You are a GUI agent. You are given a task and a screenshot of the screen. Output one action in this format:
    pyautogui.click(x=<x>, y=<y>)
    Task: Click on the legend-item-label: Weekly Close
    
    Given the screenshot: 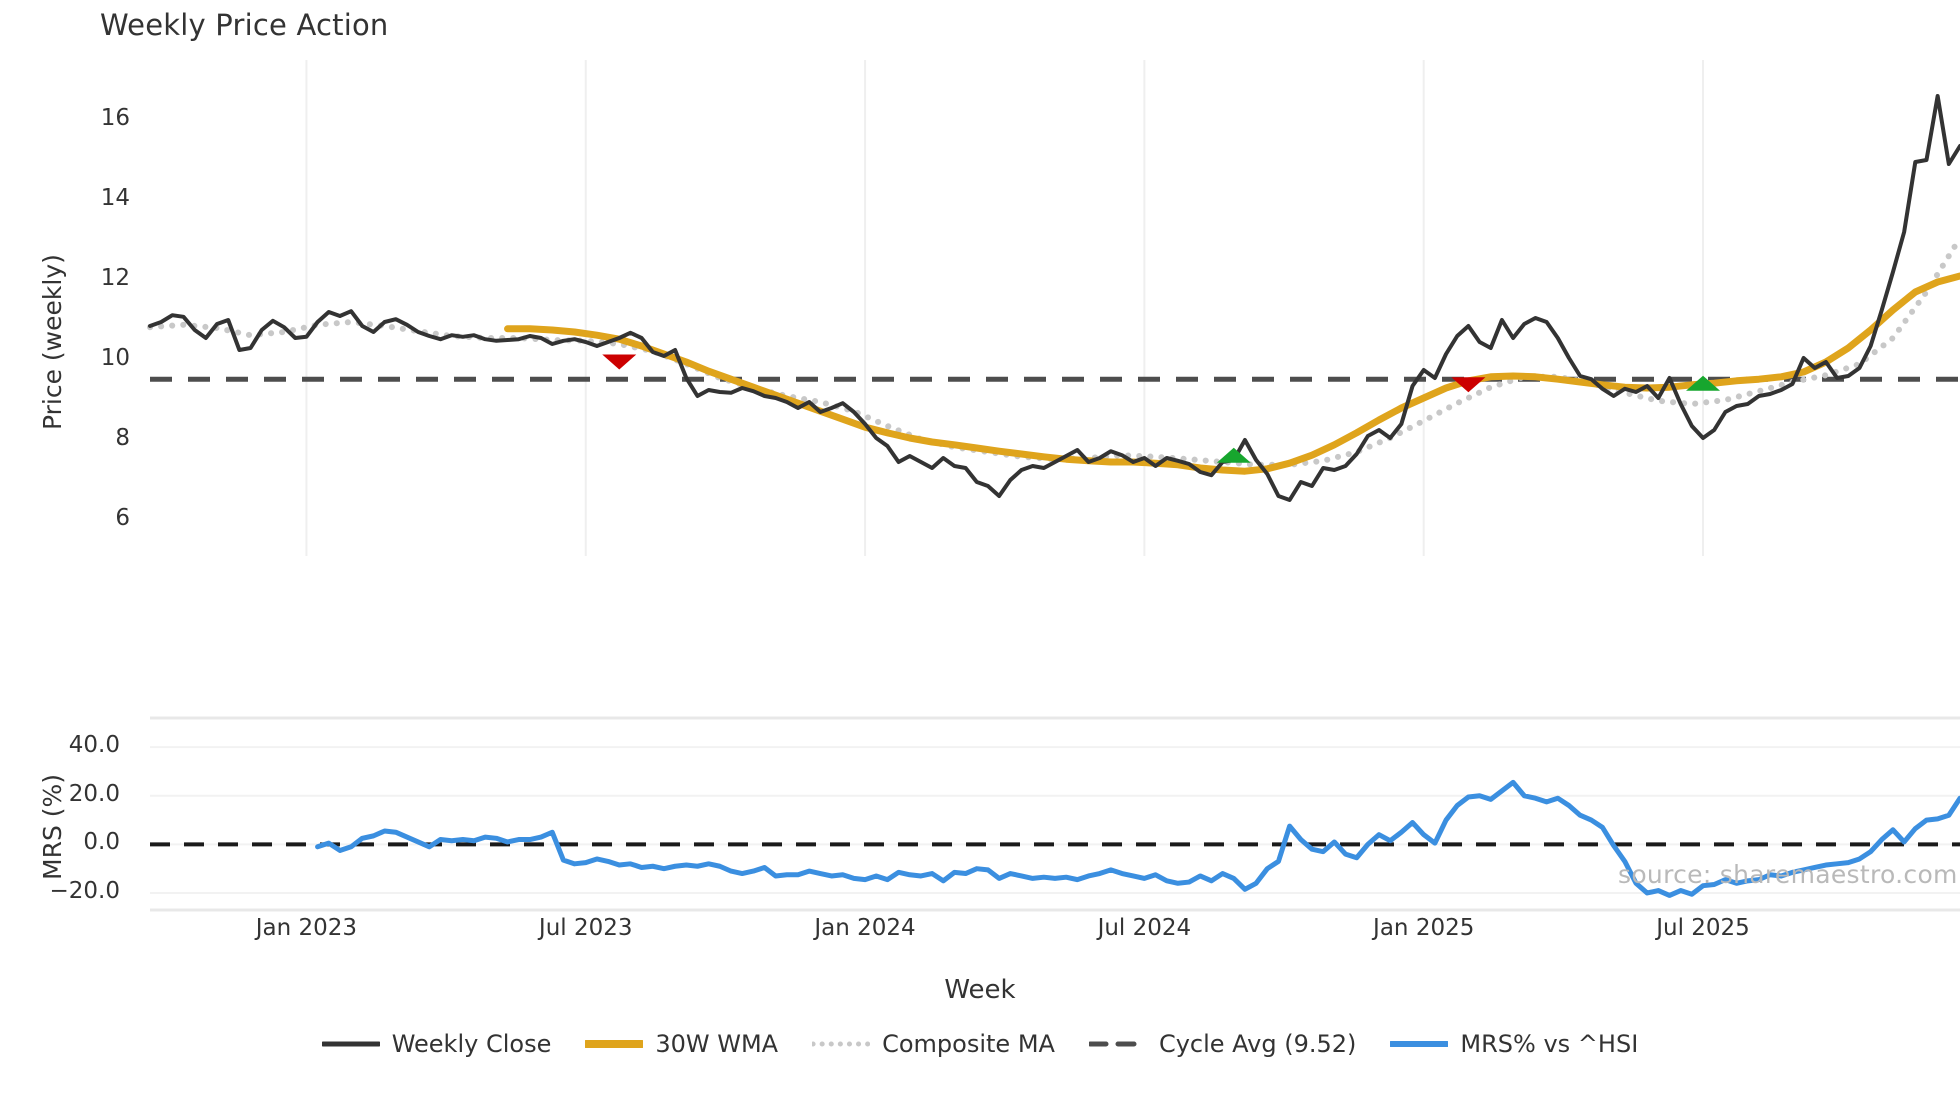 What is the action you would take?
    pyautogui.click(x=471, y=1044)
    